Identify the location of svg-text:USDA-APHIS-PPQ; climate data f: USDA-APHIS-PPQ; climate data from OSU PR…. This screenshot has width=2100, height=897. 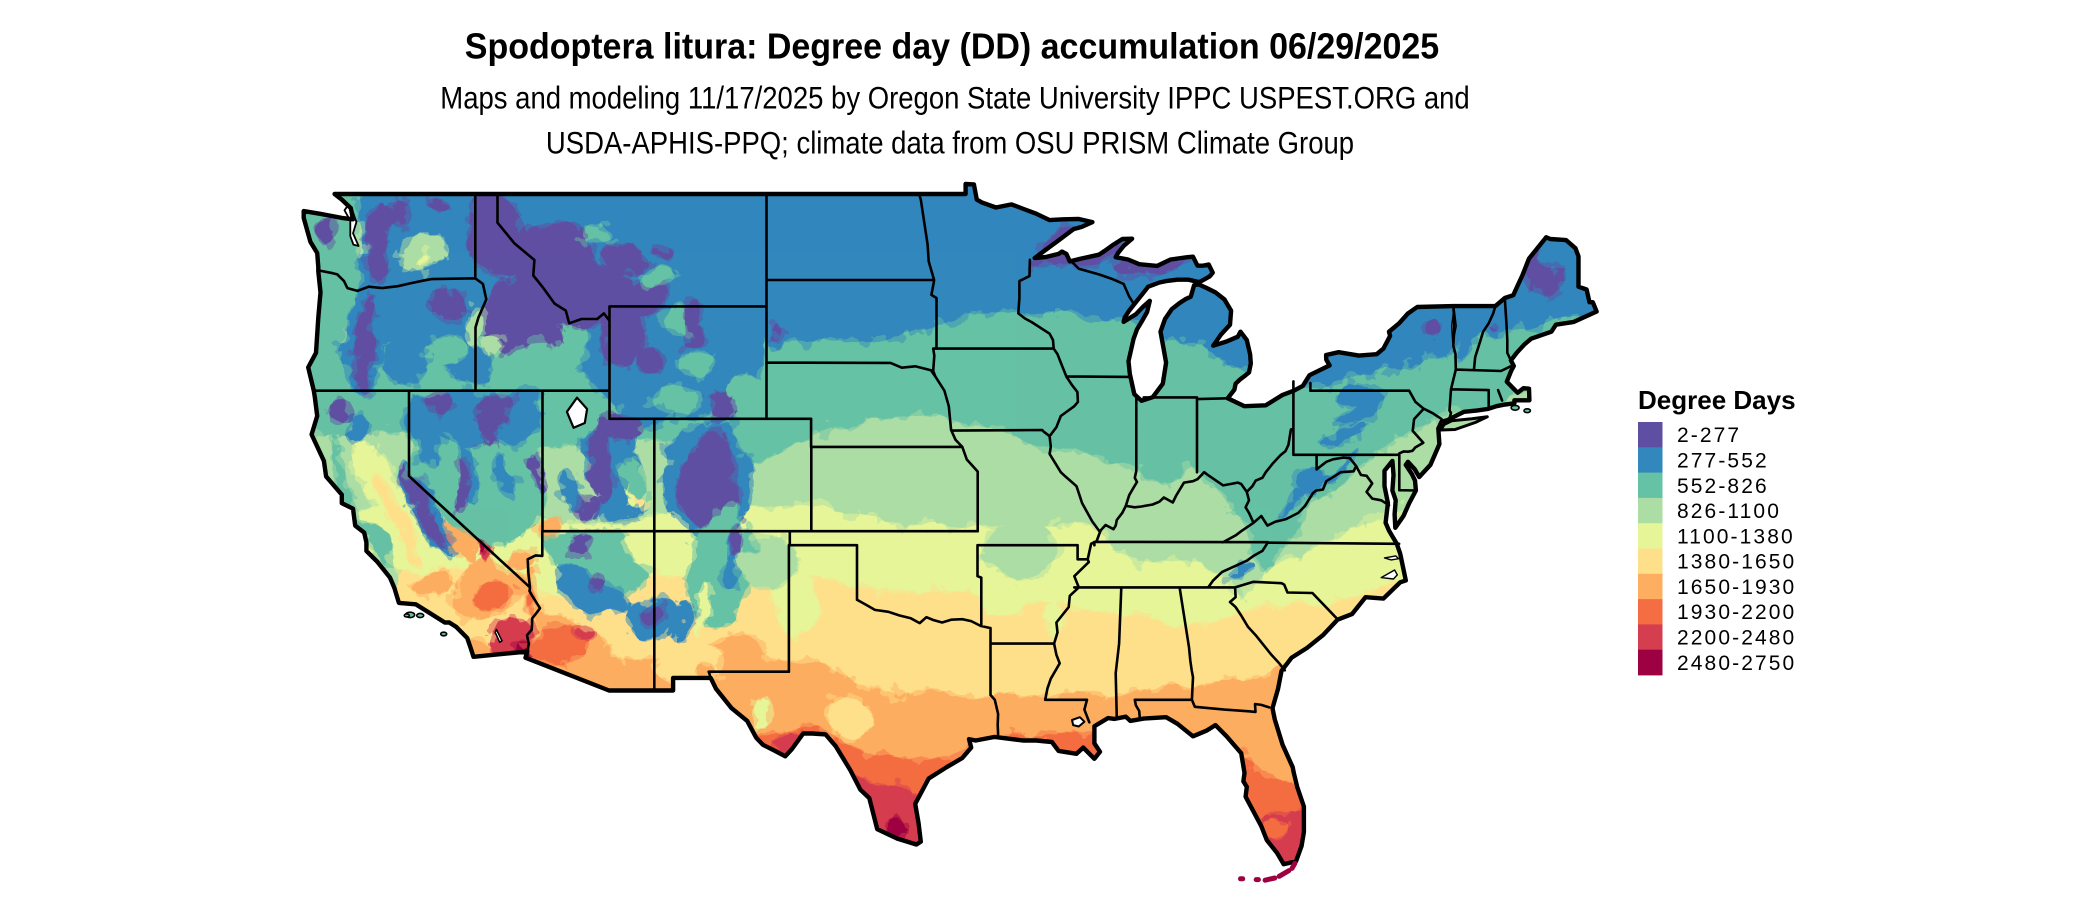
(950, 143).